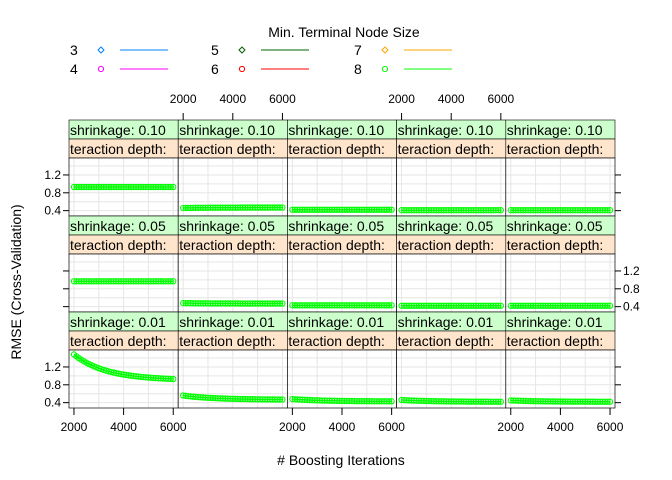  What do you see at coordinates (74, 69) in the screenshot?
I see `legend-label: 4` at bounding box center [74, 69].